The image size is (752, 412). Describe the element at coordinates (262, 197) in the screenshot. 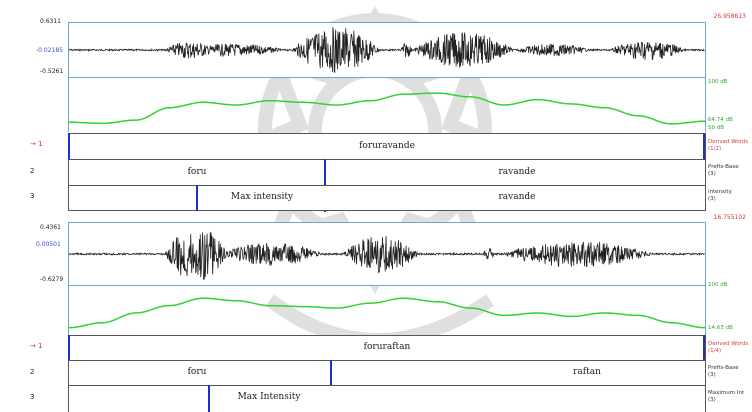

I see `tier-3-interval-a: Max intensity` at that location.